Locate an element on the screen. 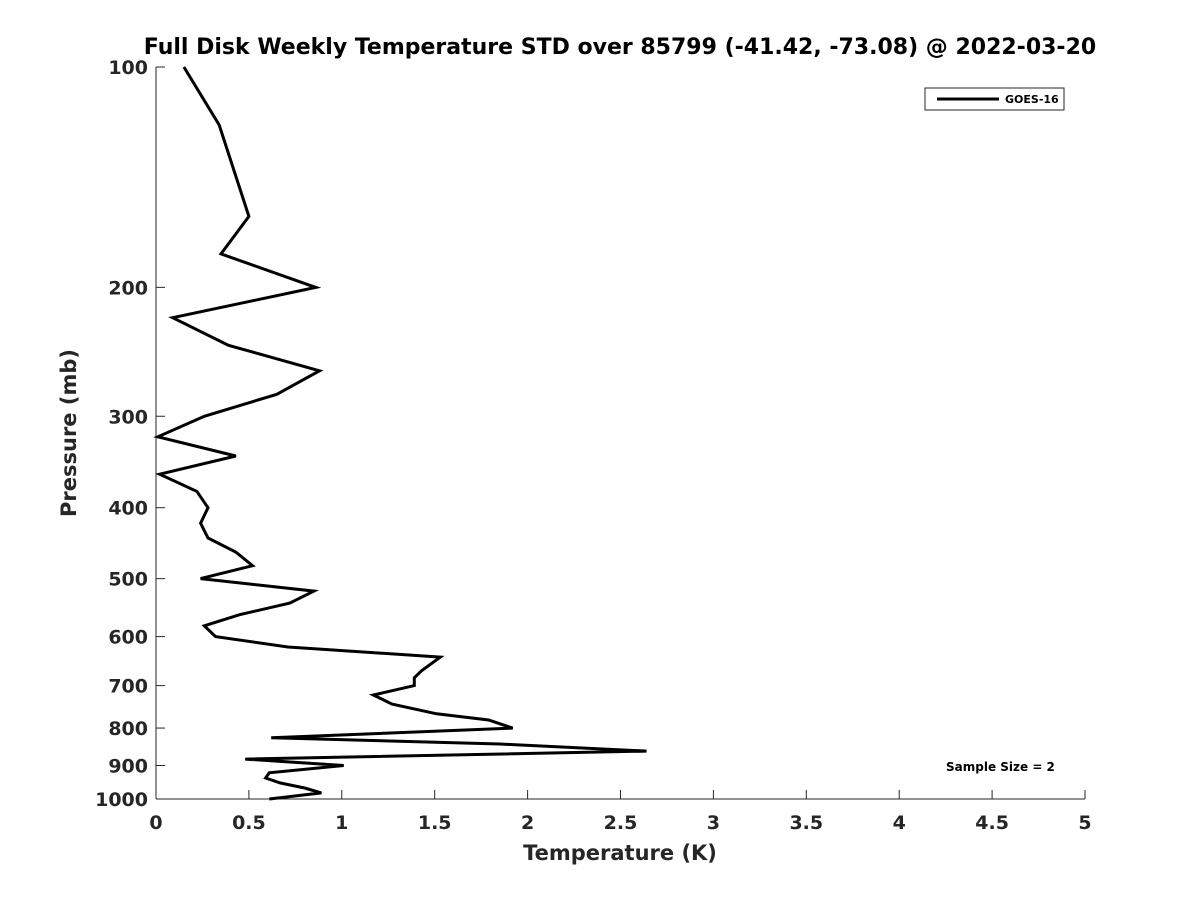 The width and height of the screenshot is (1200, 904). legend-label-goes-16: GOES-16 is located at coordinates (1032, 99).